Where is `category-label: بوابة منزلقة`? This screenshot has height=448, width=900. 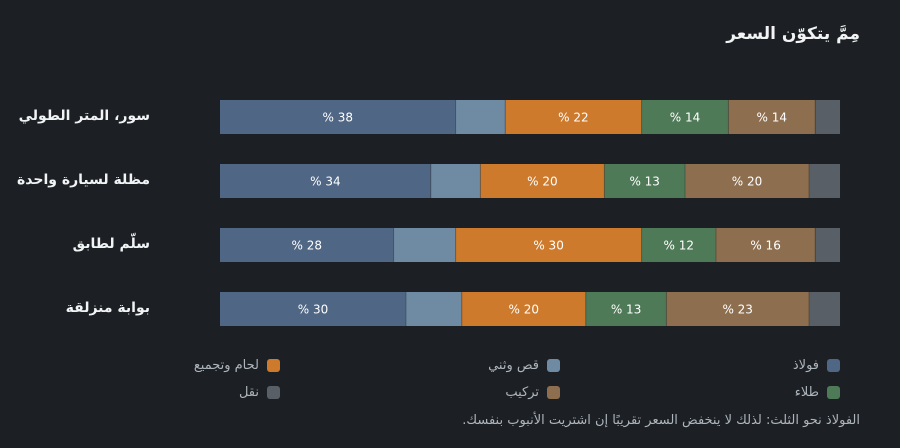
category-label: بوابة منزلقة is located at coordinates (107, 308).